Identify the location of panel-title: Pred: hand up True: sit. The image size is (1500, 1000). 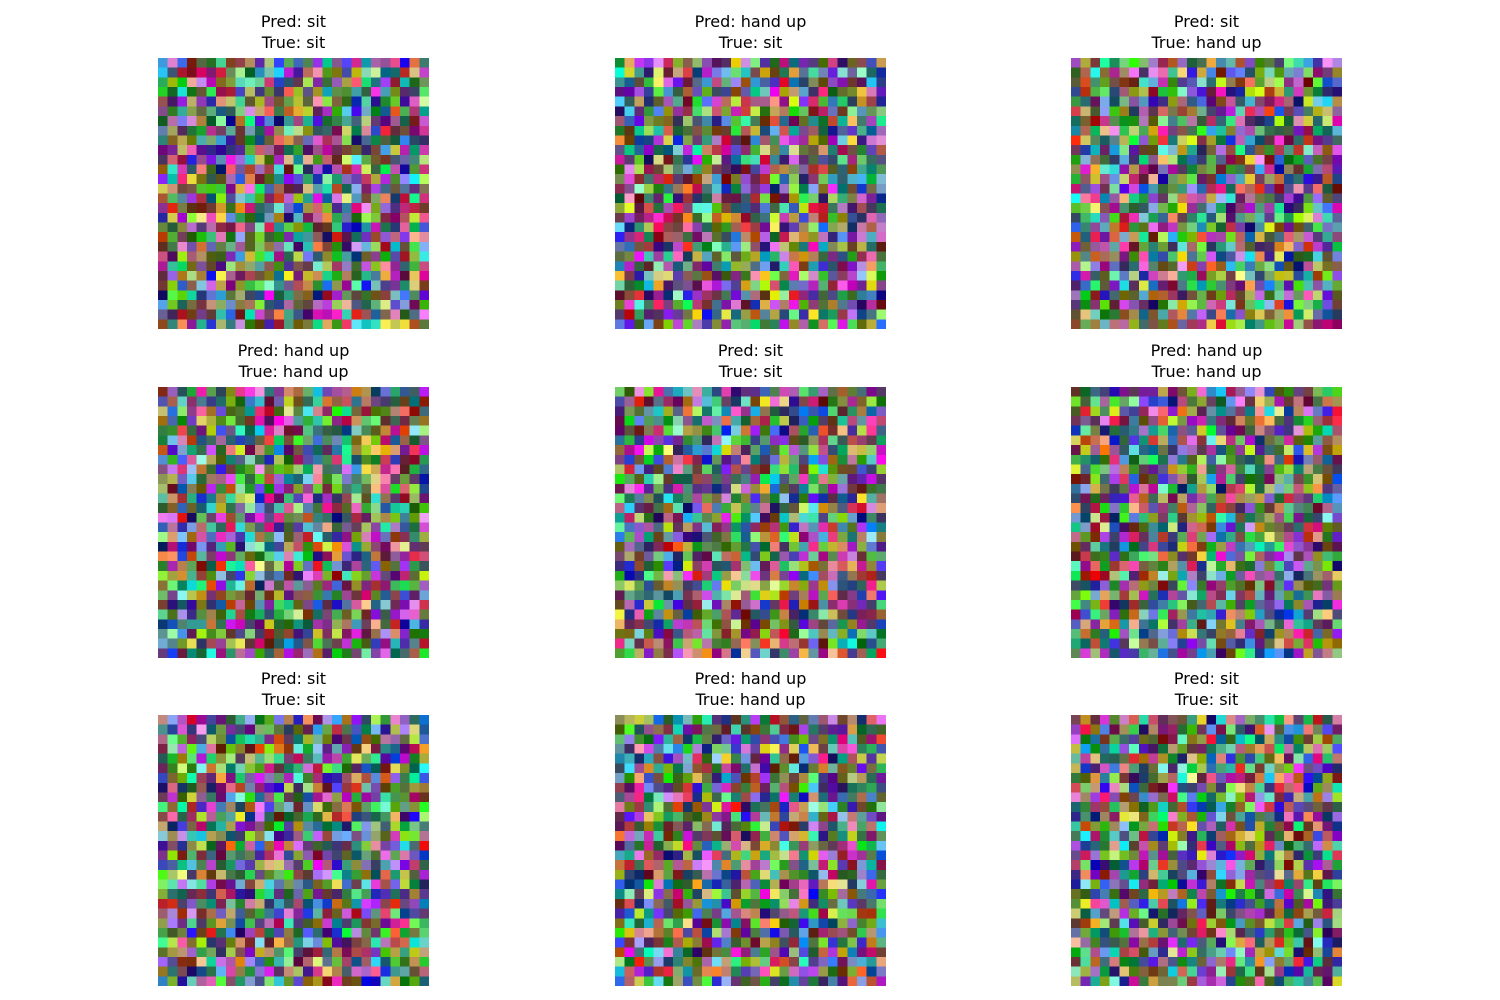
(750, 32).